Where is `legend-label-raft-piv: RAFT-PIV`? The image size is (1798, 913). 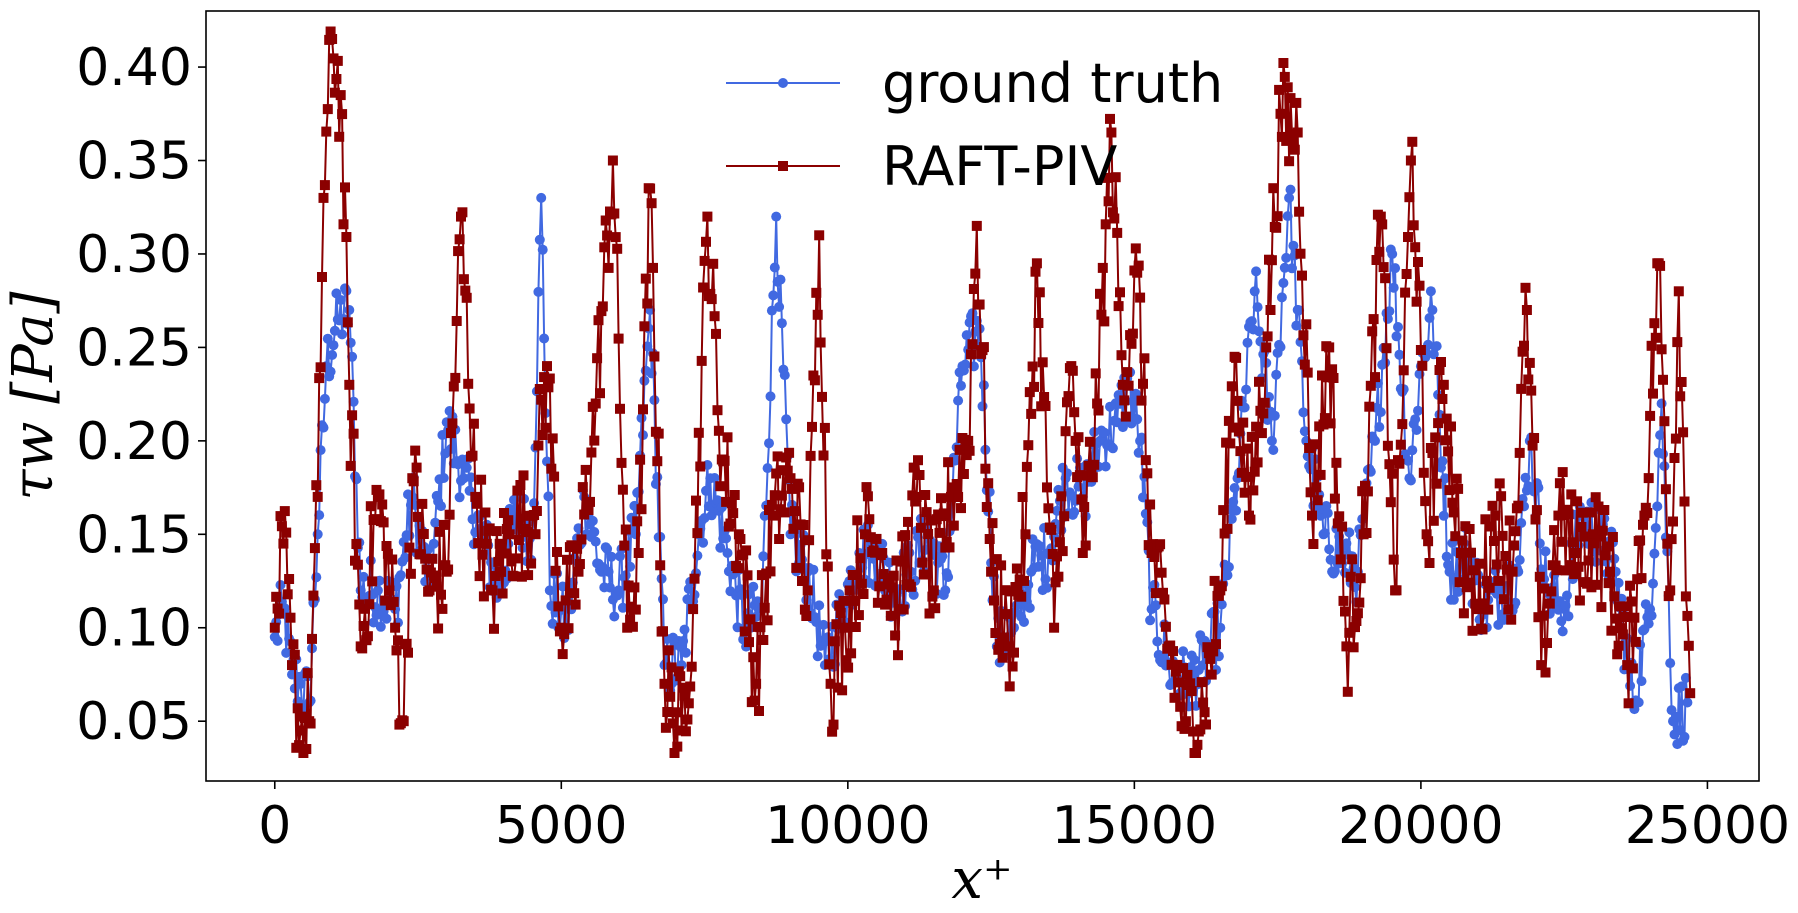
legend-label-raft-piv: RAFT-PIV is located at coordinates (999, 166).